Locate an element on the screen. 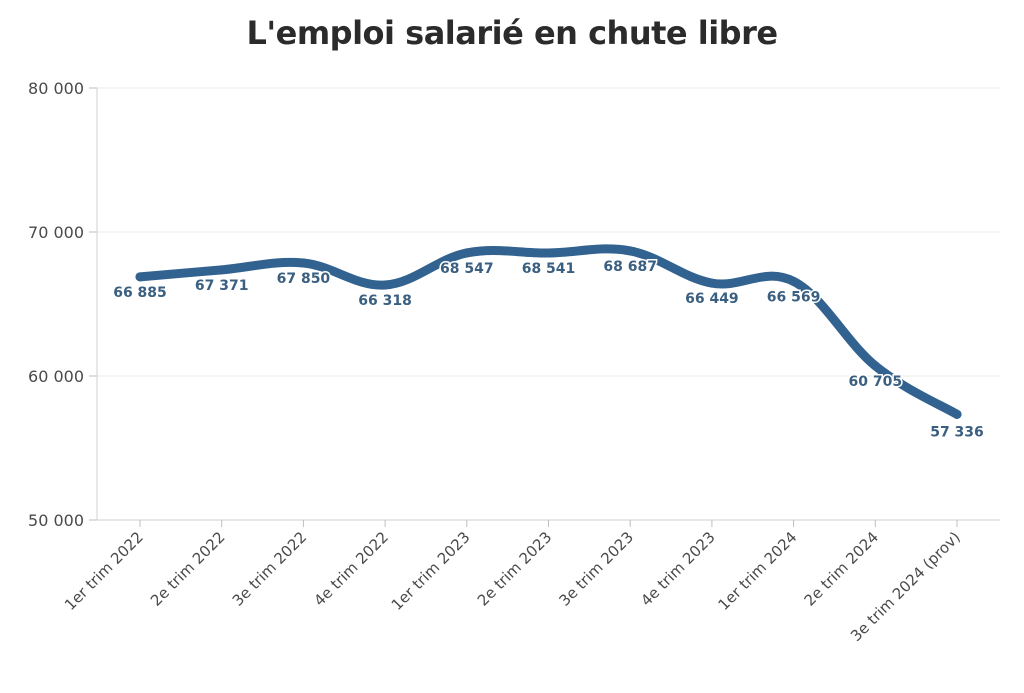 The height and width of the screenshot is (693, 1024). y-tick-labels: 50 000 60 000 70 000 80 000 is located at coordinates (56, 304).